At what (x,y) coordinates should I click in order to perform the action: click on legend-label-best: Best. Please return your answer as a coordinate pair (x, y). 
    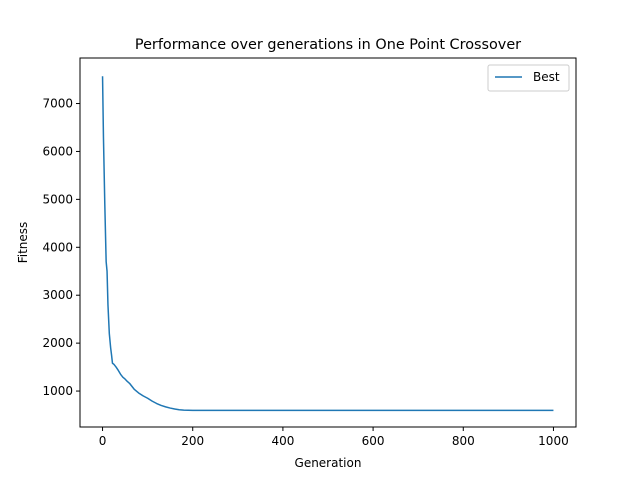
    Looking at the image, I should click on (546, 77).